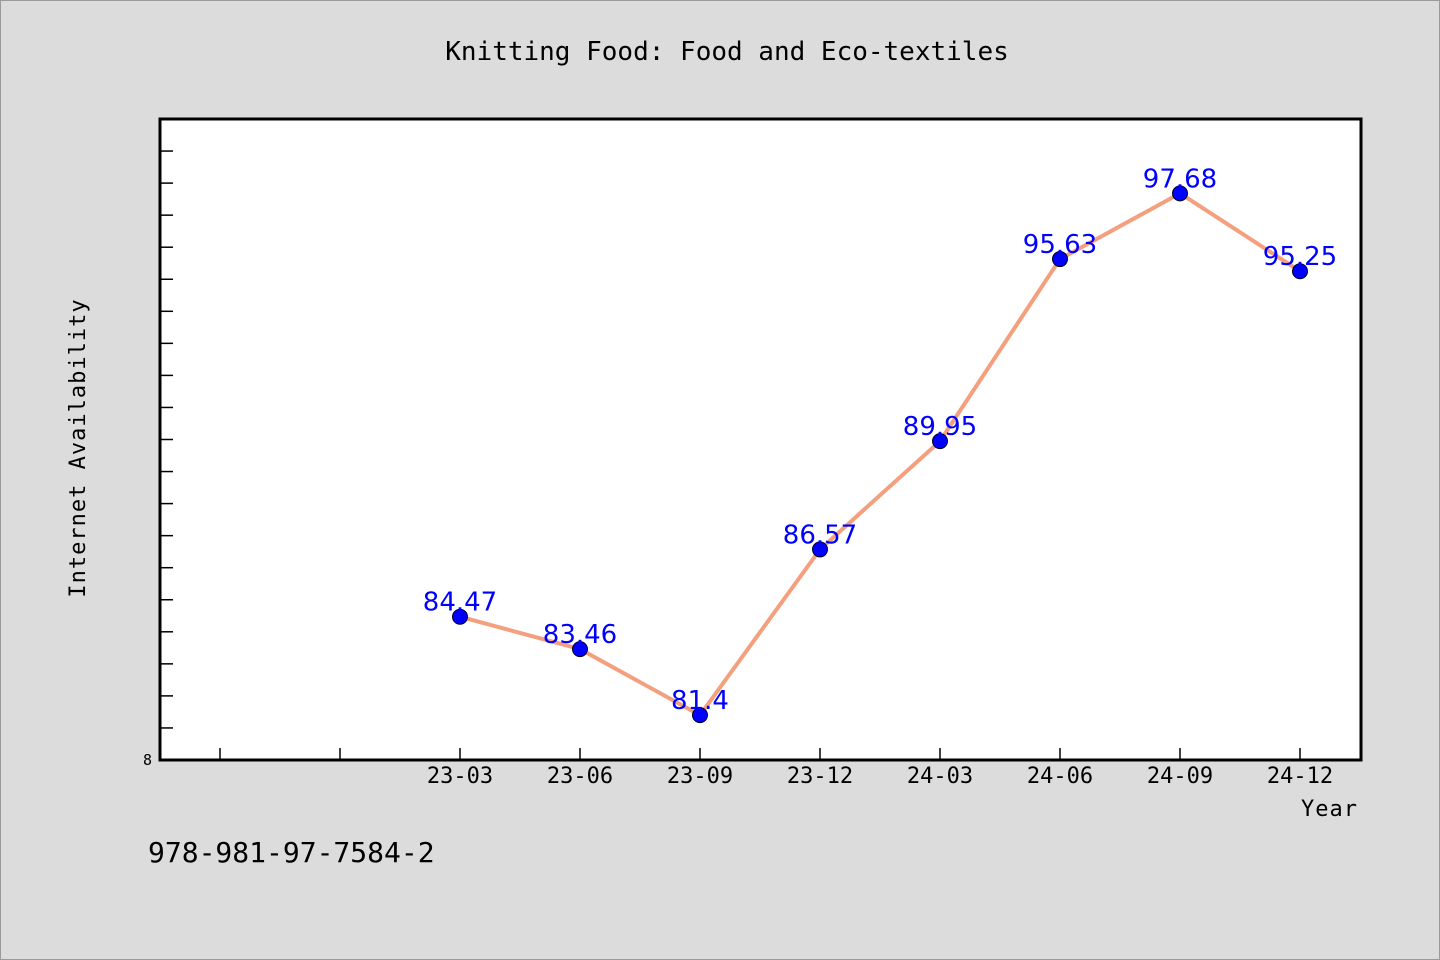 The image size is (1440, 960). What do you see at coordinates (1329, 809) in the screenshot?
I see `x-axis-label: Year` at bounding box center [1329, 809].